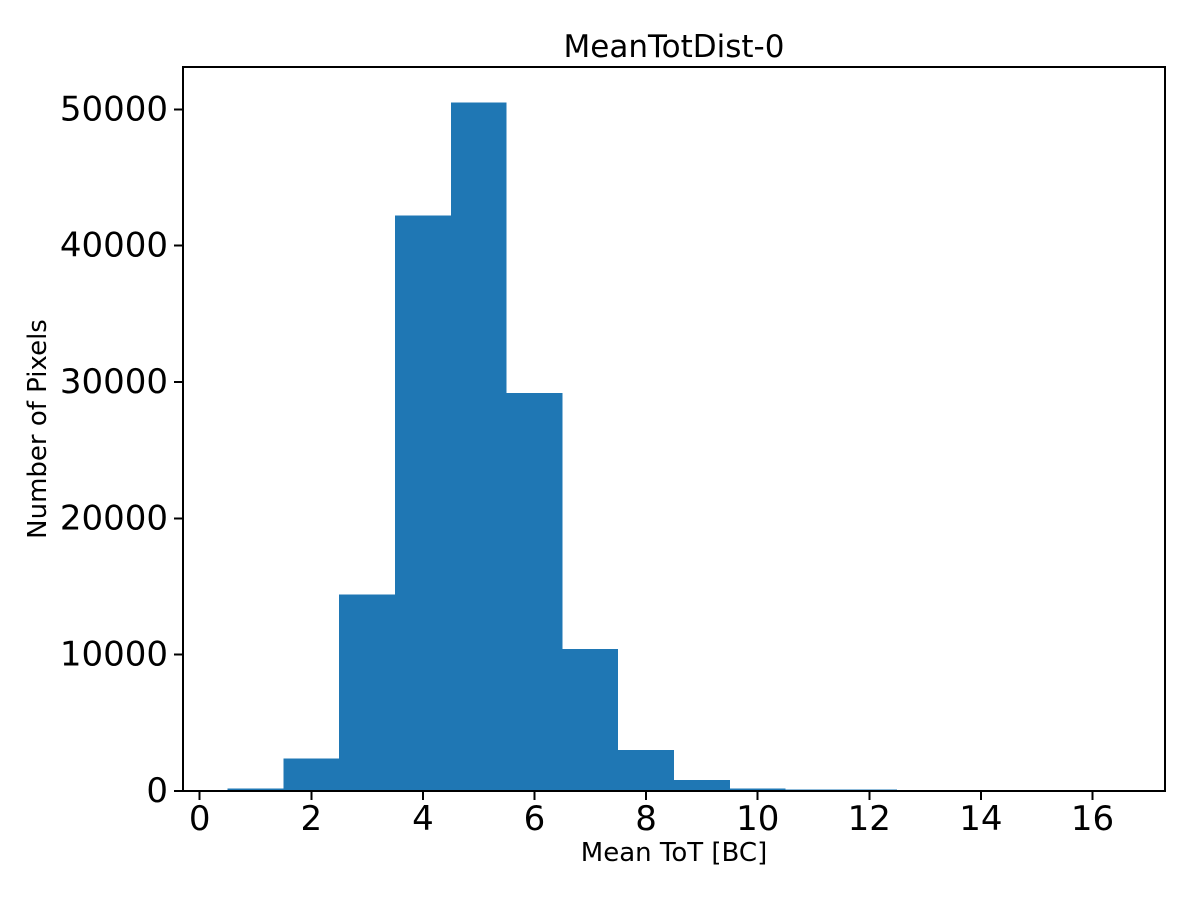 The image size is (1200, 900). Describe the element at coordinates (535, 819) in the screenshot. I see `x-tick-label: 6` at that location.